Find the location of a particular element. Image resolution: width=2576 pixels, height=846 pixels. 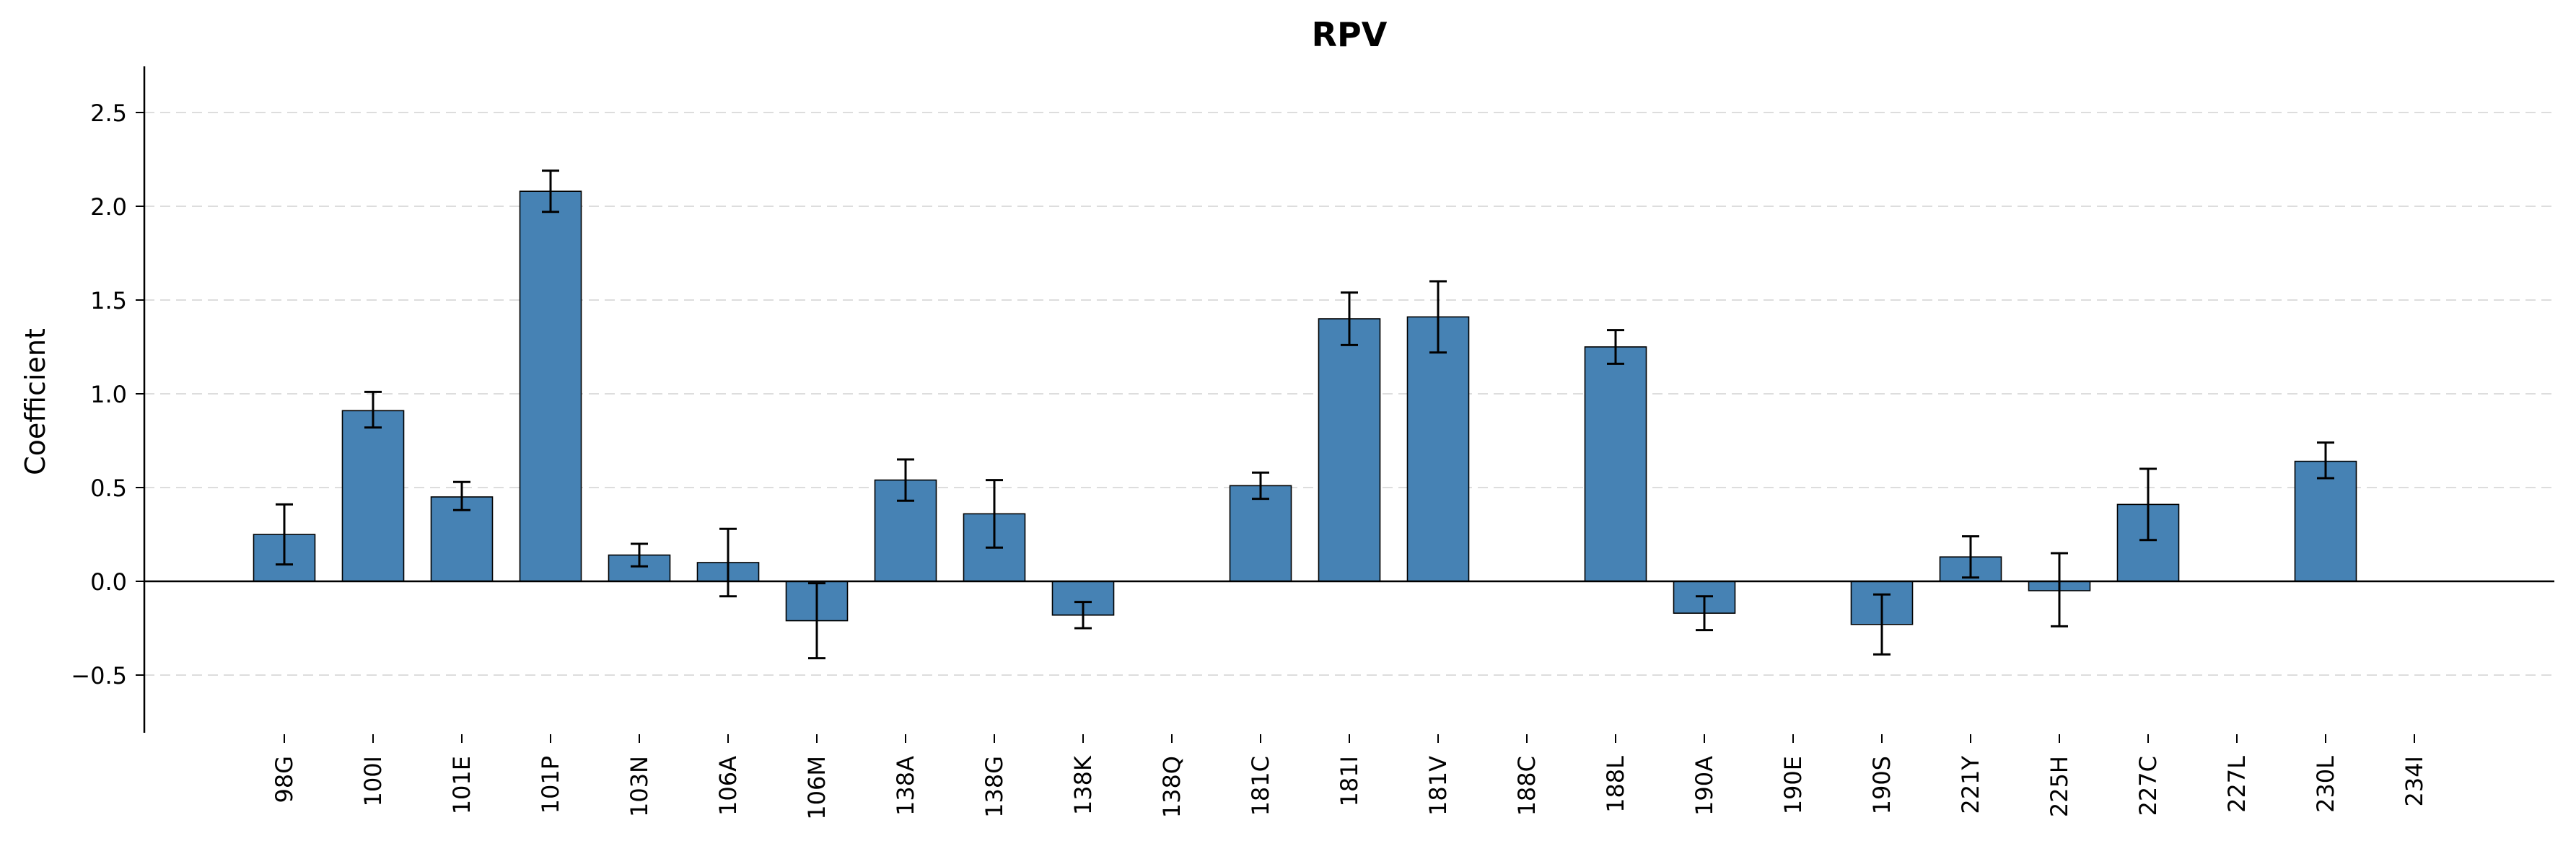

y-tick-label: 2.5 is located at coordinates (108, 113).